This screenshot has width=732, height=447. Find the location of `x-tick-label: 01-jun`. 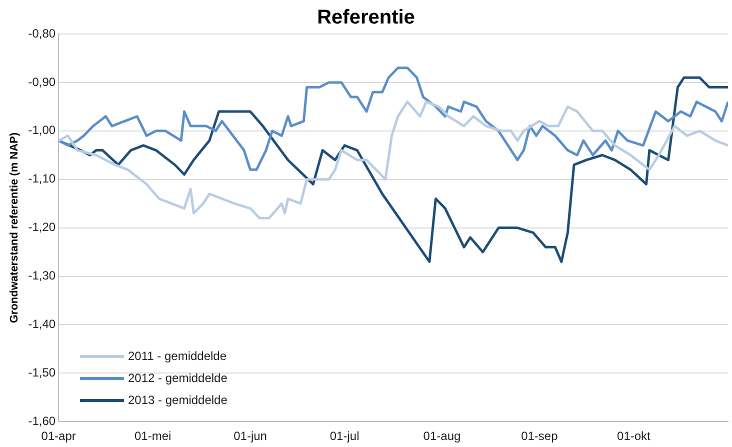

x-tick-label: 01-jun is located at coordinates (250, 436).